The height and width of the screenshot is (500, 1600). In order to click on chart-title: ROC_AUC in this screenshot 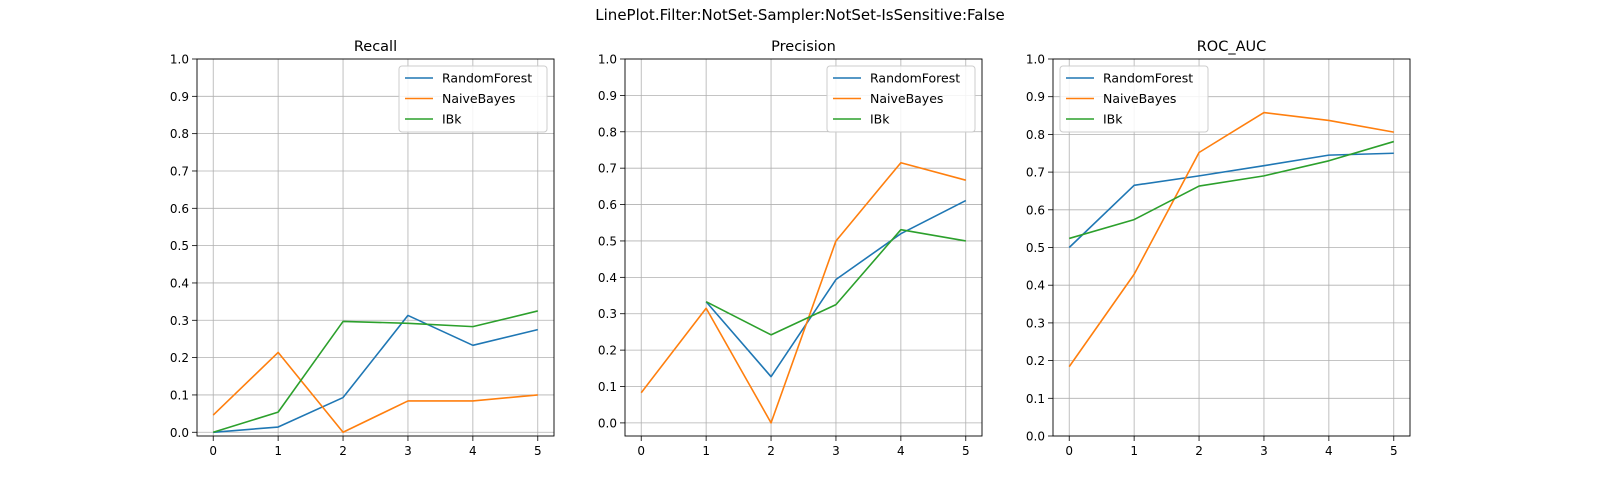, I will do `click(1232, 47)`.